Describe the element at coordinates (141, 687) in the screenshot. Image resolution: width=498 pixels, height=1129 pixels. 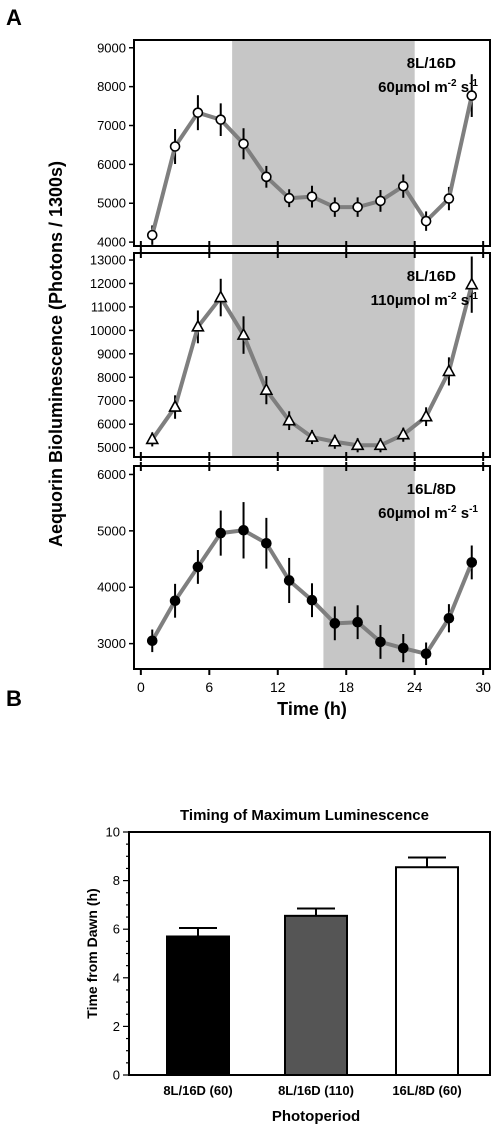
I see `x-tick-label: 0` at that location.